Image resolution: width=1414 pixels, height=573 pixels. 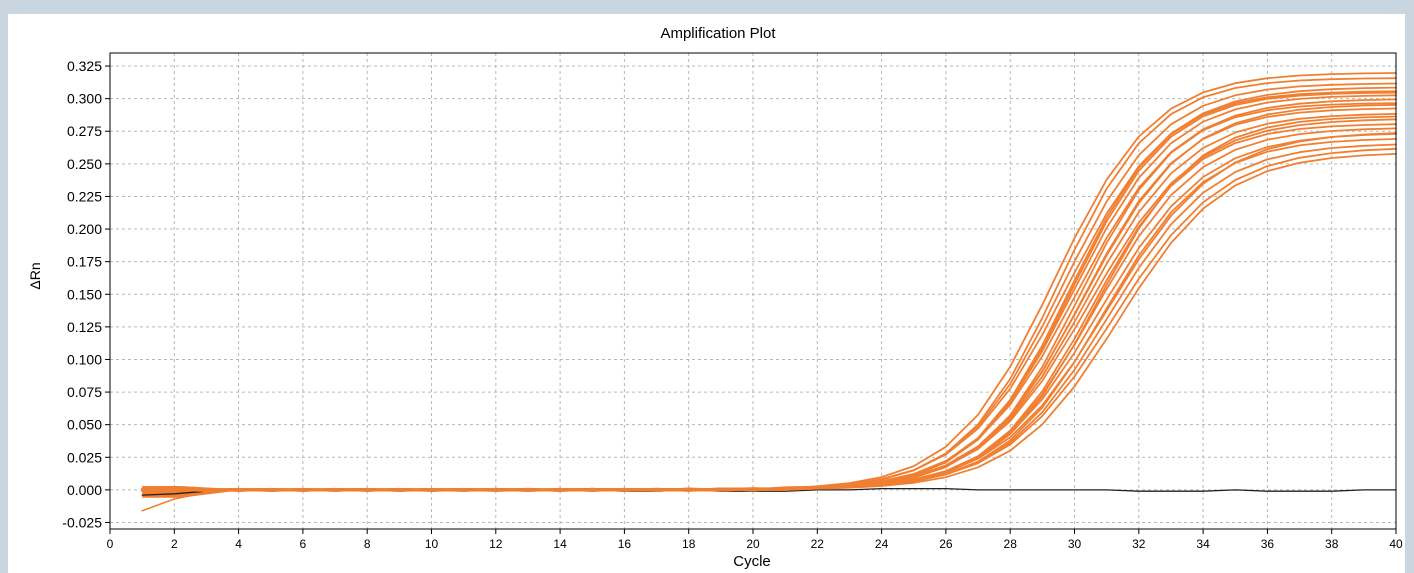 I want to click on y-tick-label: 0.300, so click(x=84, y=99).